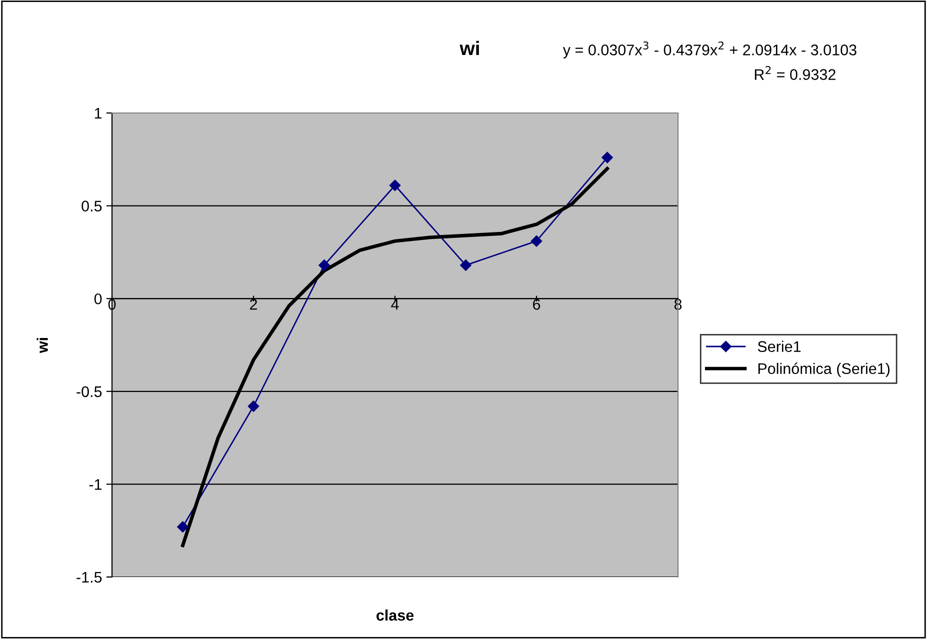  Describe the element at coordinates (395, 615) in the screenshot. I see `x-axis-title: clase` at that location.